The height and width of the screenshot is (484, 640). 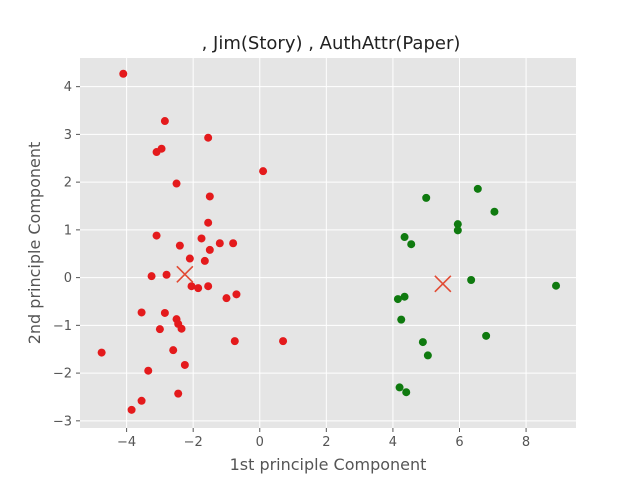 I want to click on centroid-markers, so click(x=314, y=279).